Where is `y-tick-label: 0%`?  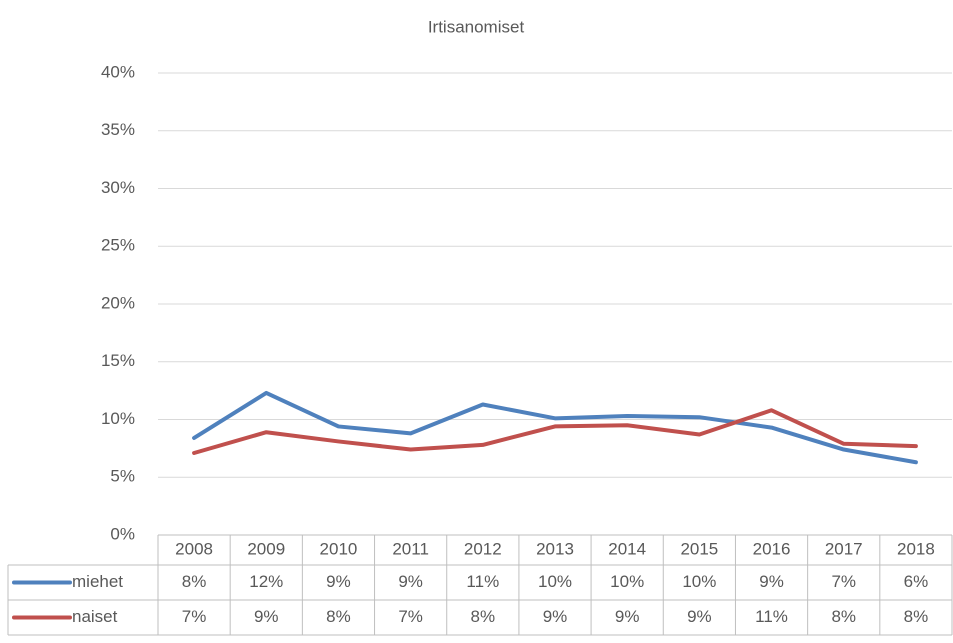
y-tick-label: 0% is located at coordinates (122, 533).